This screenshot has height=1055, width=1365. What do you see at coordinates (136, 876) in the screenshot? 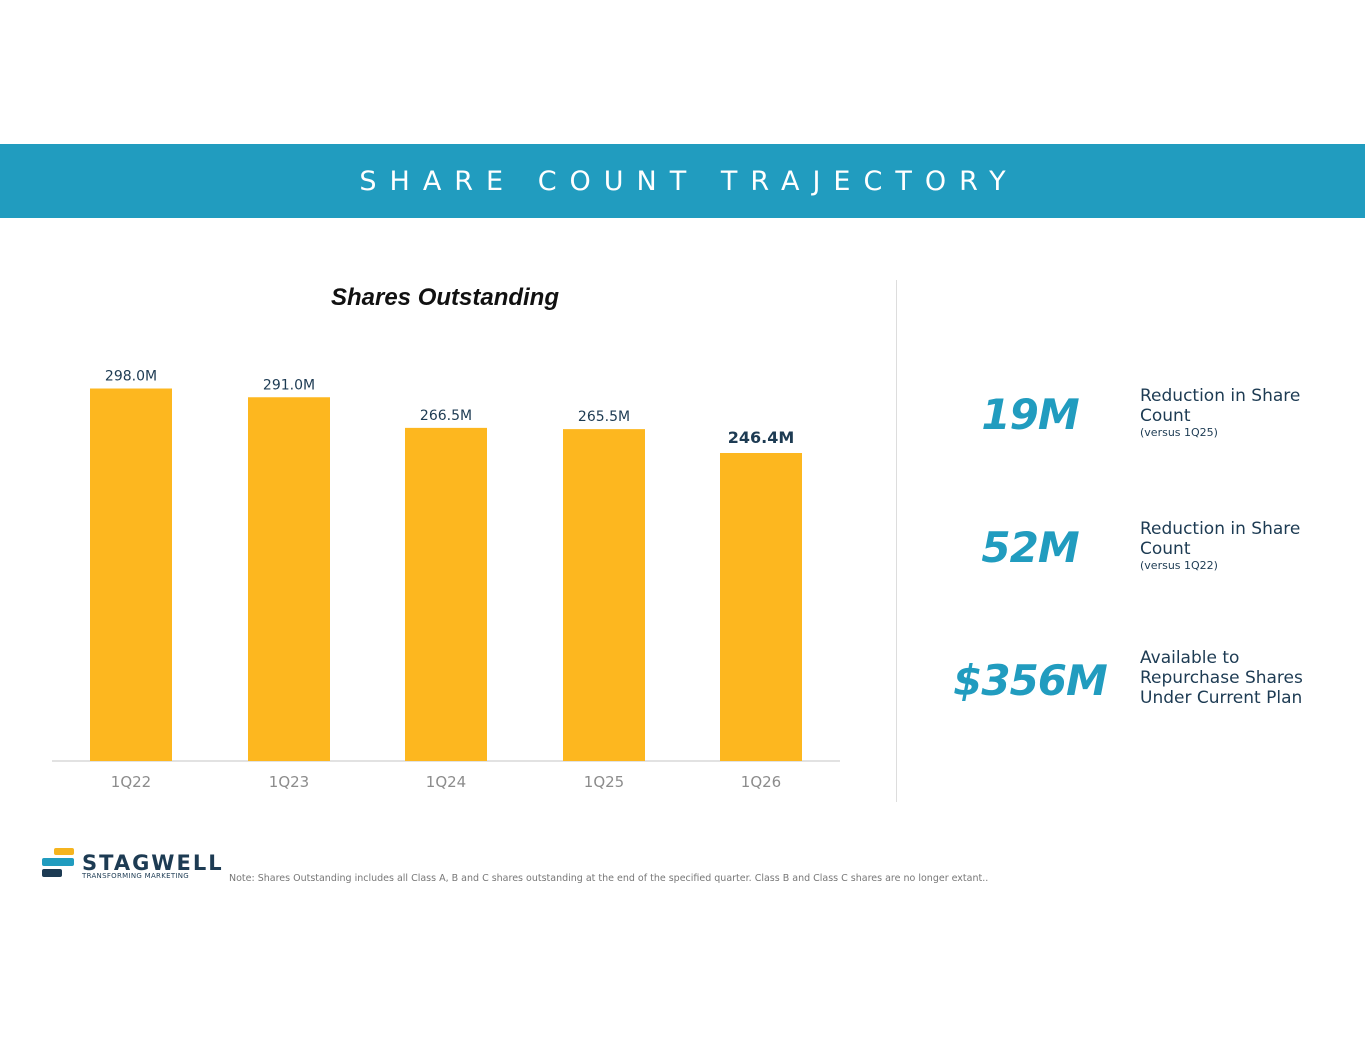
I see `logo-tagline: TRANSFORMING MARKETING` at bounding box center [136, 876].